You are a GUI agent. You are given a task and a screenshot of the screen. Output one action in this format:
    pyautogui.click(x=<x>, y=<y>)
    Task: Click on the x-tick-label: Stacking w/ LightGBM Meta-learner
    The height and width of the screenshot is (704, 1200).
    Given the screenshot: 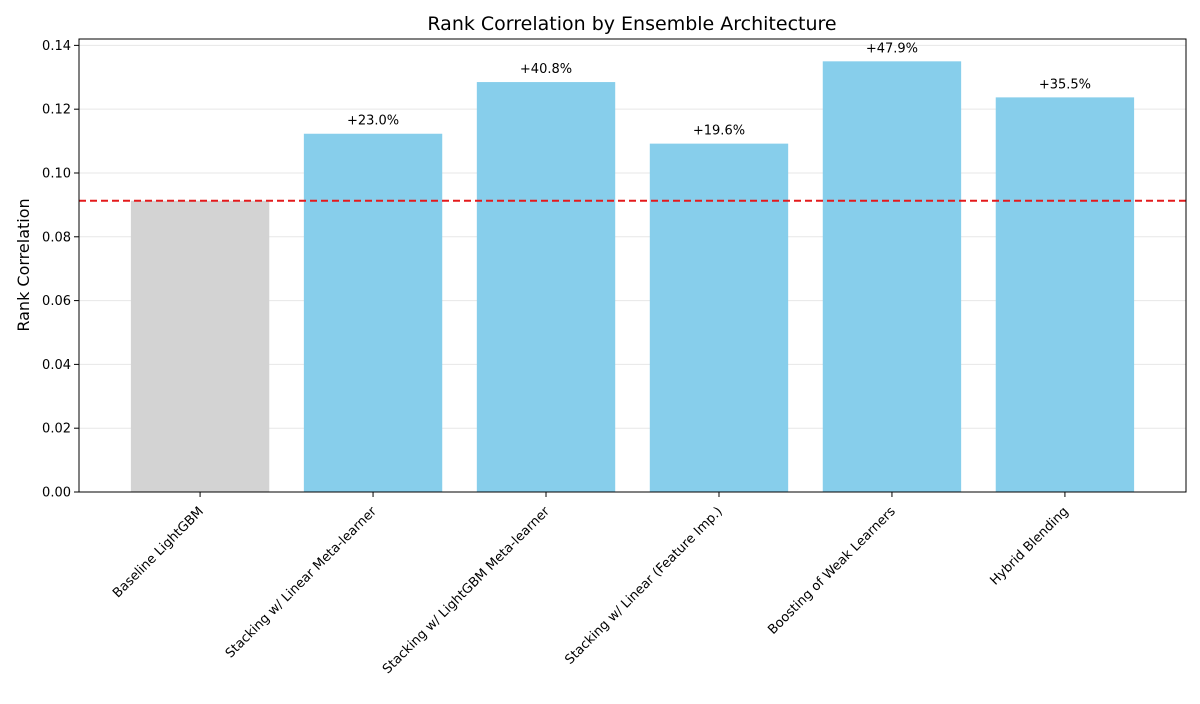 What is the action you would take?
    pyautogui.click(x=466, y=590)
    